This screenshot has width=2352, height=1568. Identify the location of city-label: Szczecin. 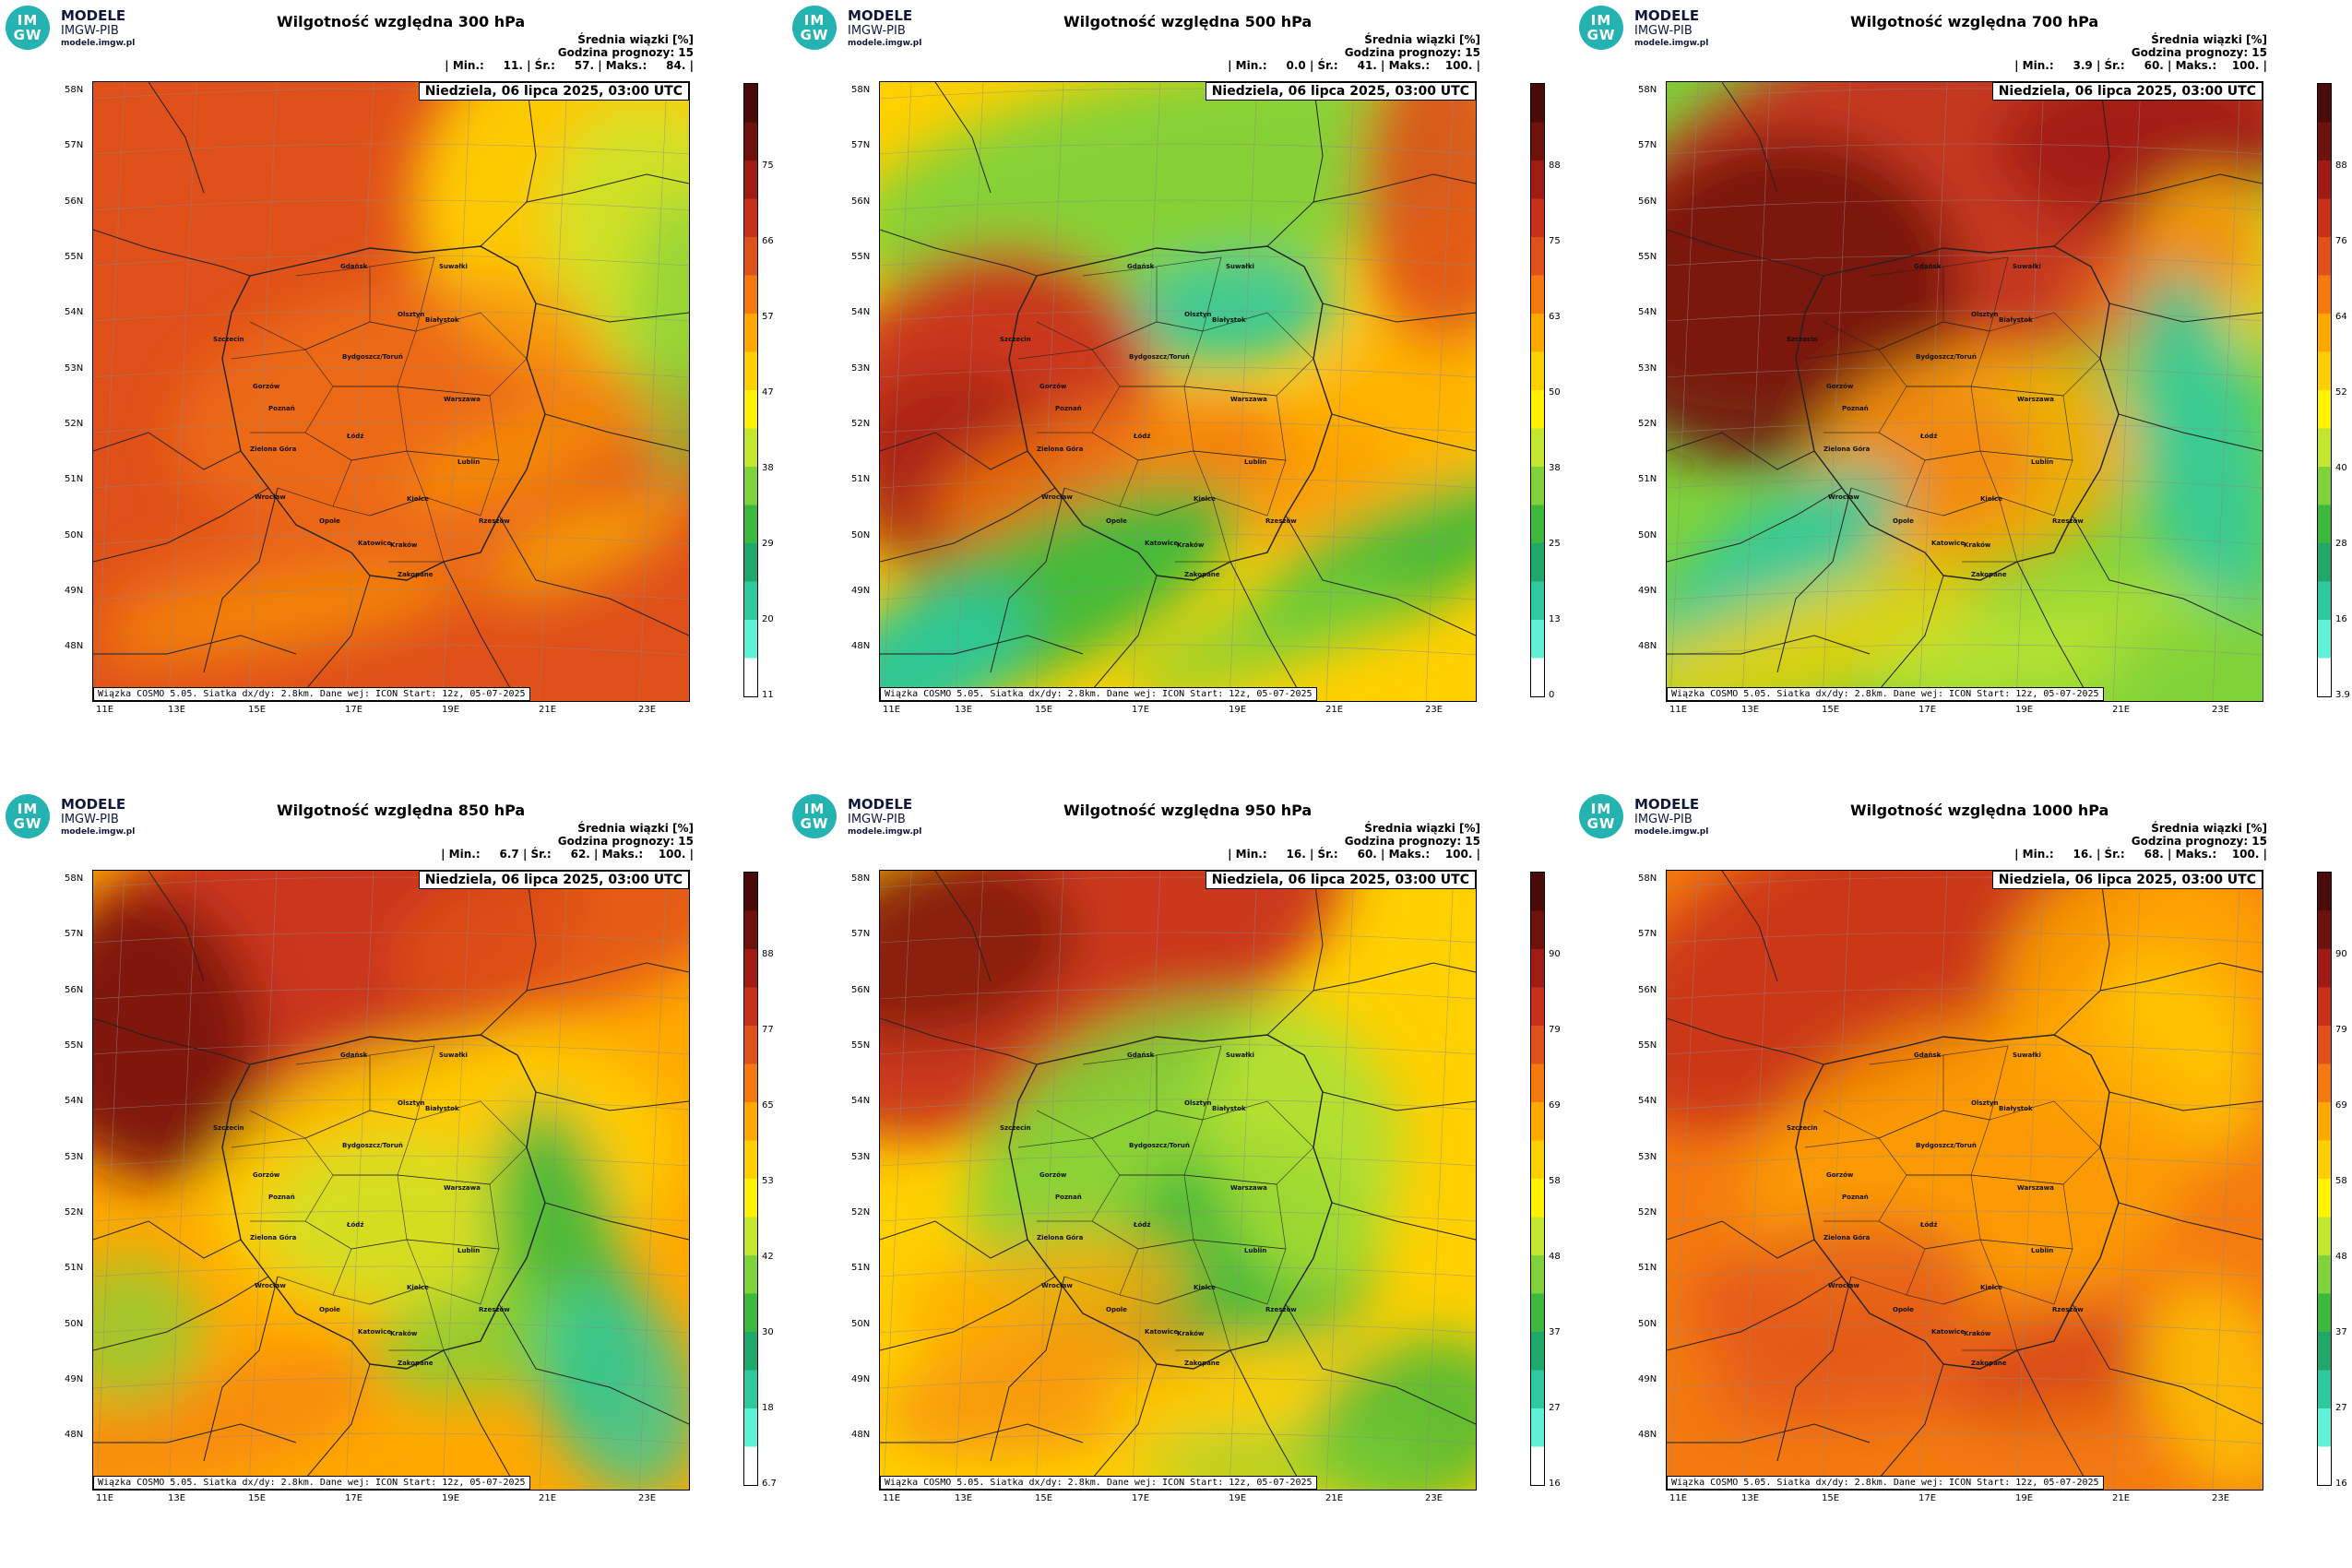
(228, 339).